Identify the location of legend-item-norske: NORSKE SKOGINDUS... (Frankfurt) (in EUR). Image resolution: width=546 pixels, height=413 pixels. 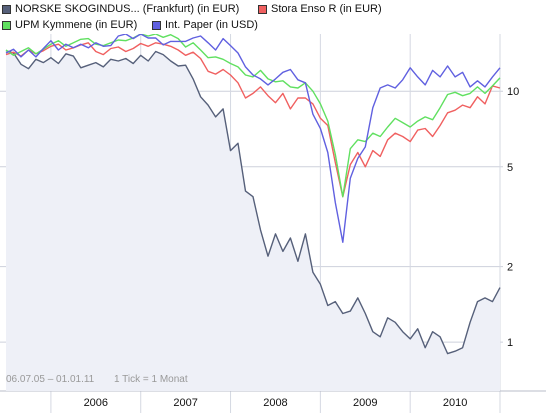
(120, 9).